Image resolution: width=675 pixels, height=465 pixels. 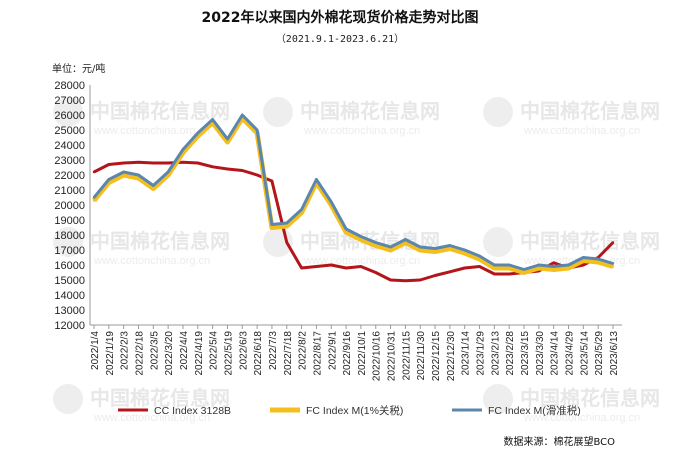 What do you see at coordinates (258, 353) in the screenshot?
I see `x-tick-label: 2022/6/18` at bounding box center [258, 353].